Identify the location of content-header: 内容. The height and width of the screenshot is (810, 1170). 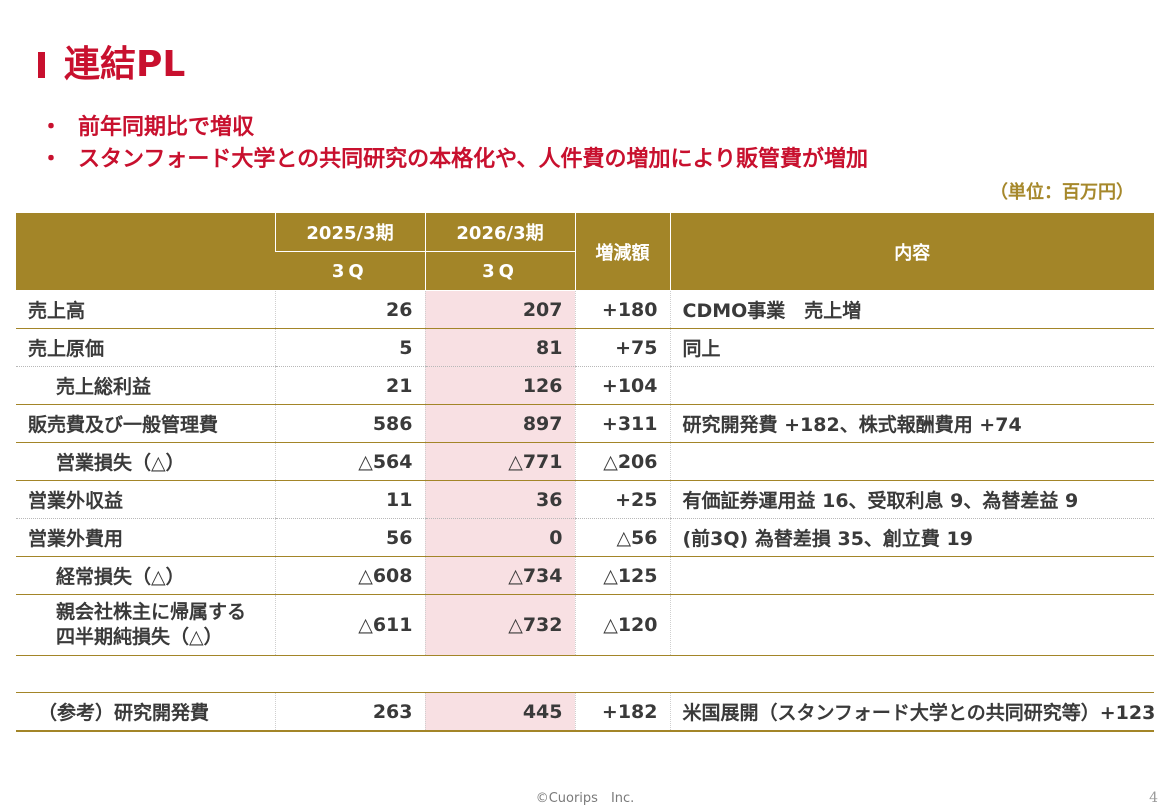
(911, 252).